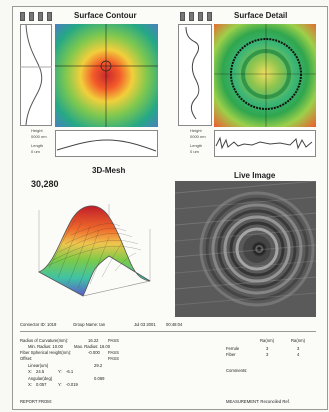 The image size is (329, 412). I want to click on x-value: 24.5, so click(40, 371).